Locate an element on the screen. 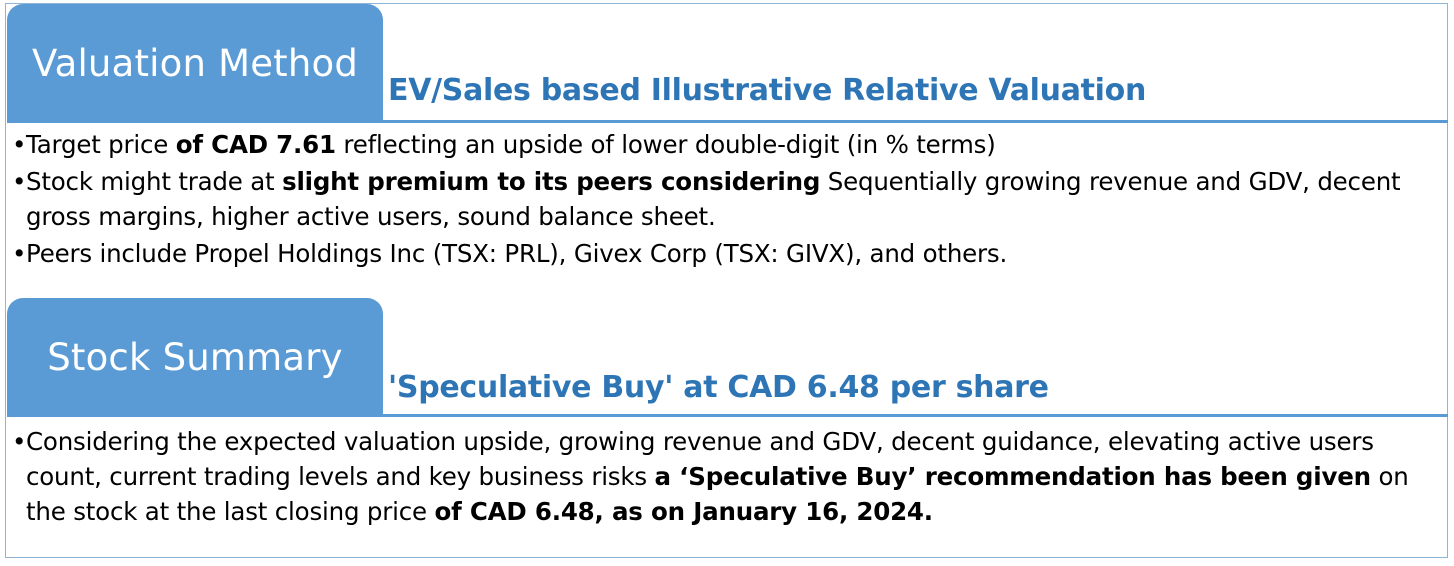 The height and width of the screenshot is (566, 1454). stock-summary-tab: Stock Summary is located at coordinates (195, 357).